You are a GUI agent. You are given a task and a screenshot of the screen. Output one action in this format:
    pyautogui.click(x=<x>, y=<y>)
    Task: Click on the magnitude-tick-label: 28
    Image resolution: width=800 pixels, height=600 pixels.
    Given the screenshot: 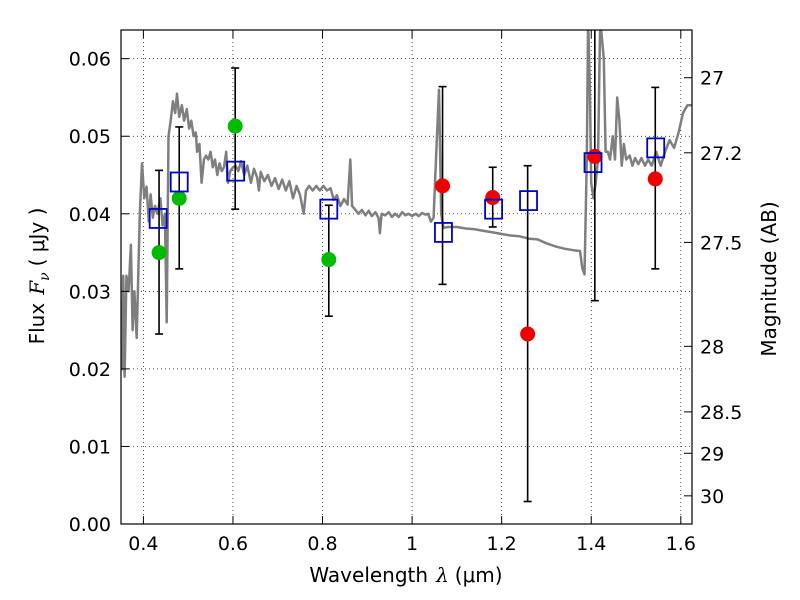 What is the action you would take?
    pyautogui.click(x=712, y=347)
    